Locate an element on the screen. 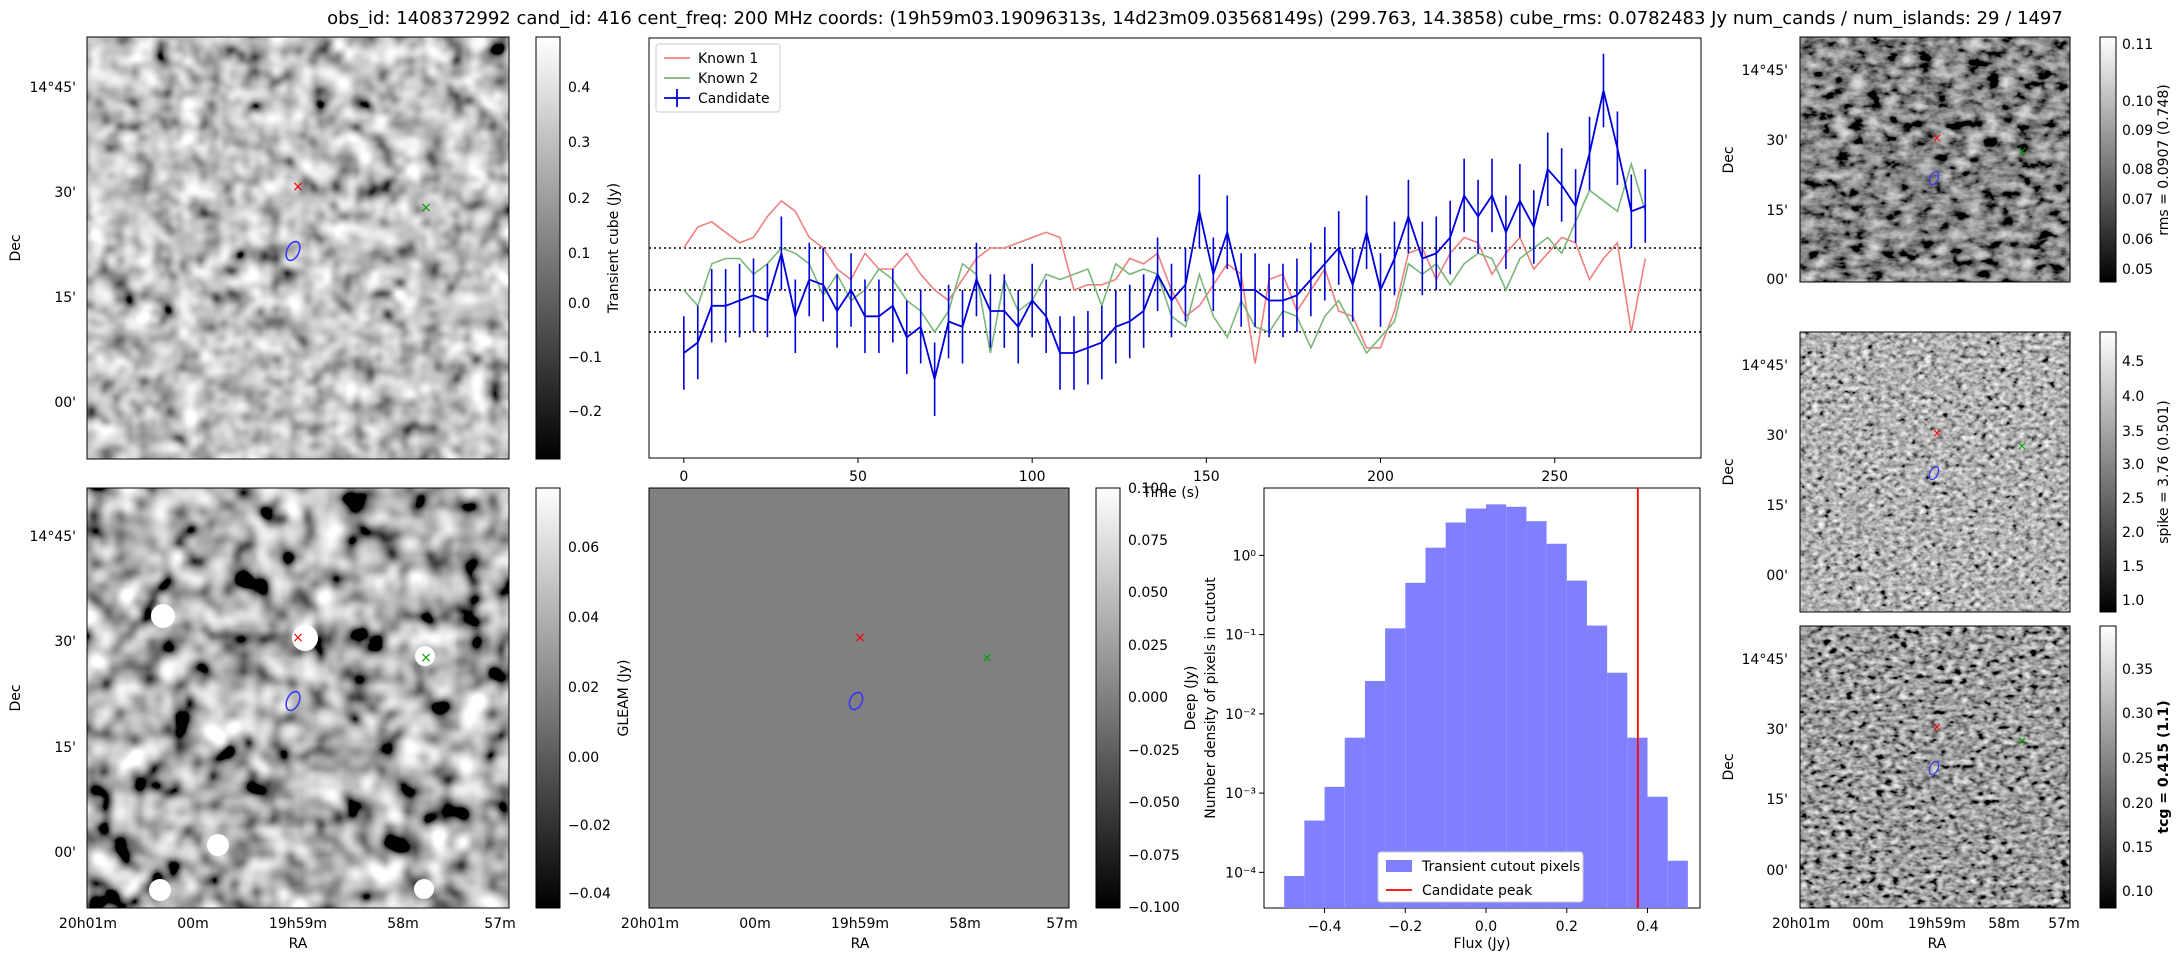 The image size is (2179, 960). cbar-tick: 0.06 is located at coordinates (2137, 240).